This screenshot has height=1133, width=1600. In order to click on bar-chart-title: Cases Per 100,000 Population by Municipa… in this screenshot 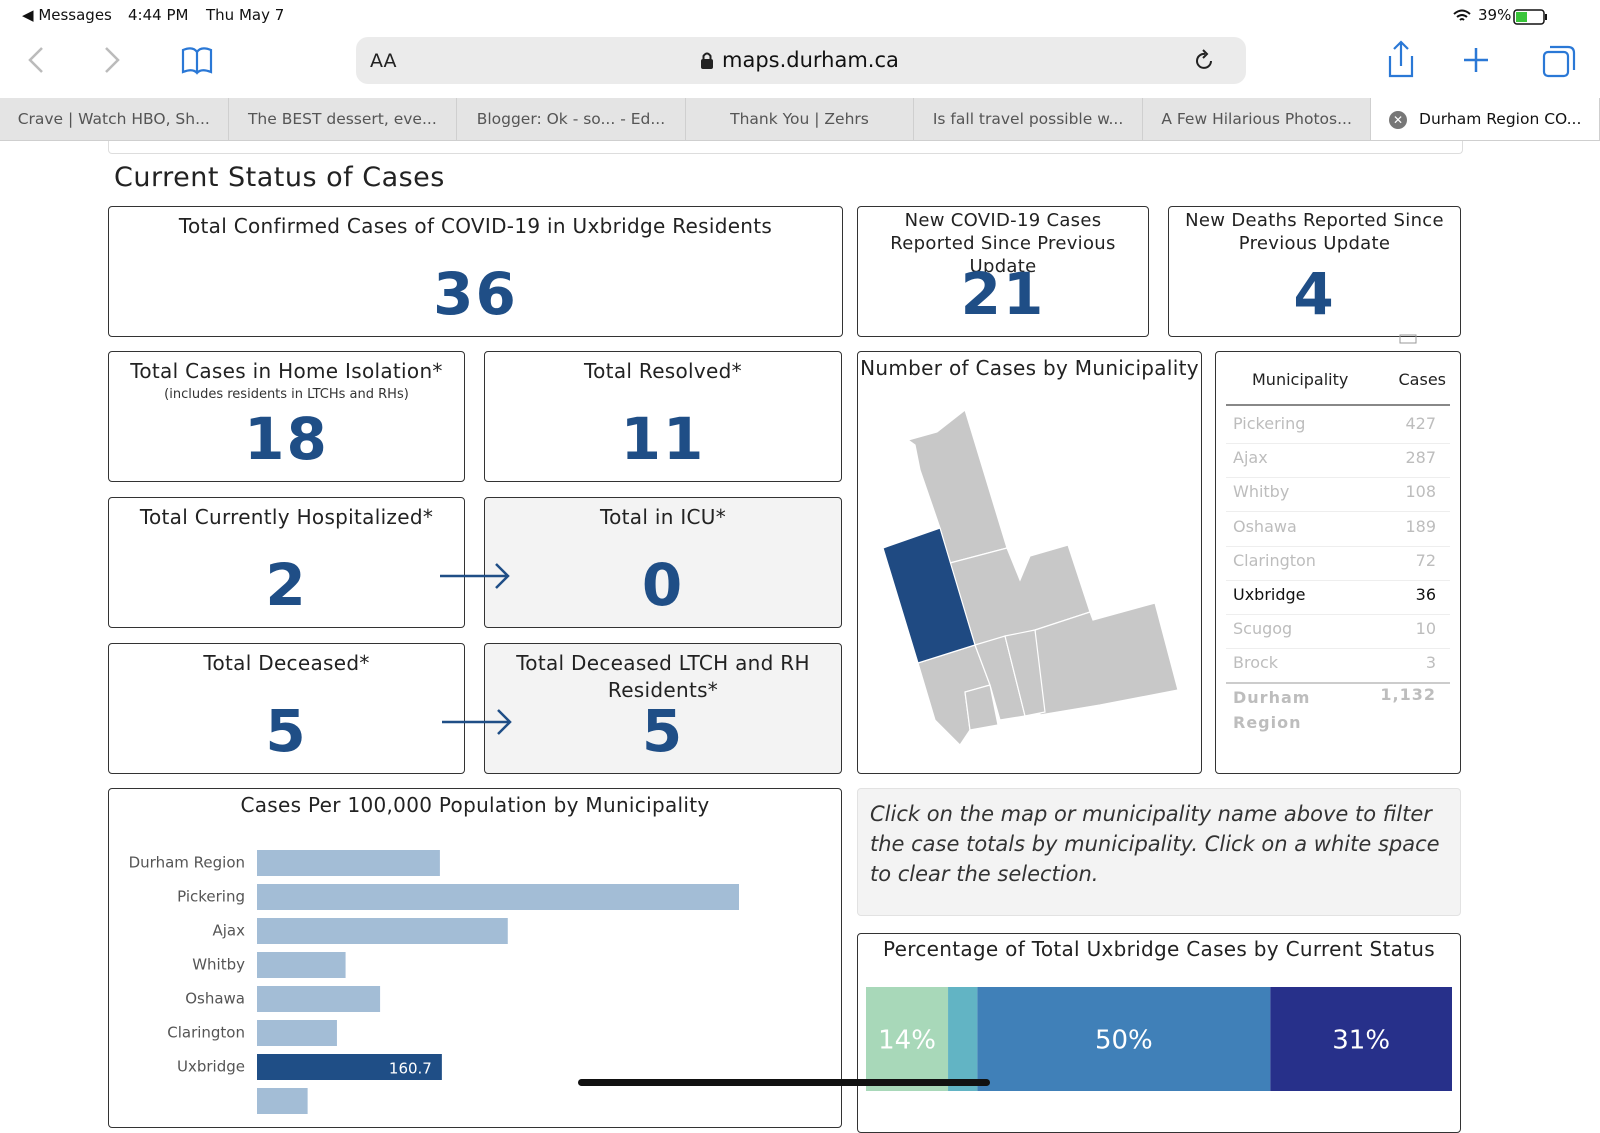, I will do `click(475, 805)`.